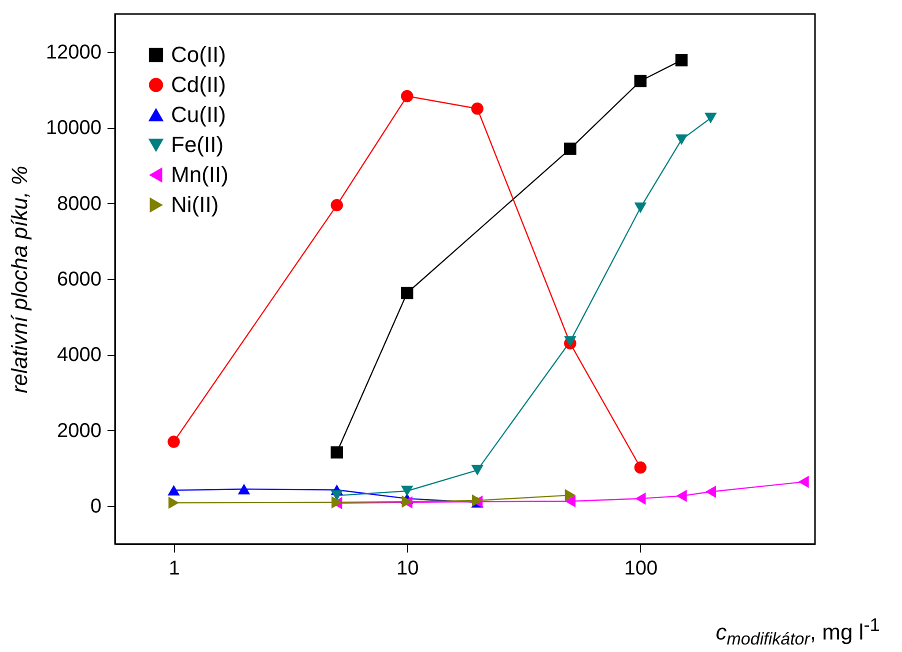  I want to click on legend-label: Mn(II), so click(199, 174).